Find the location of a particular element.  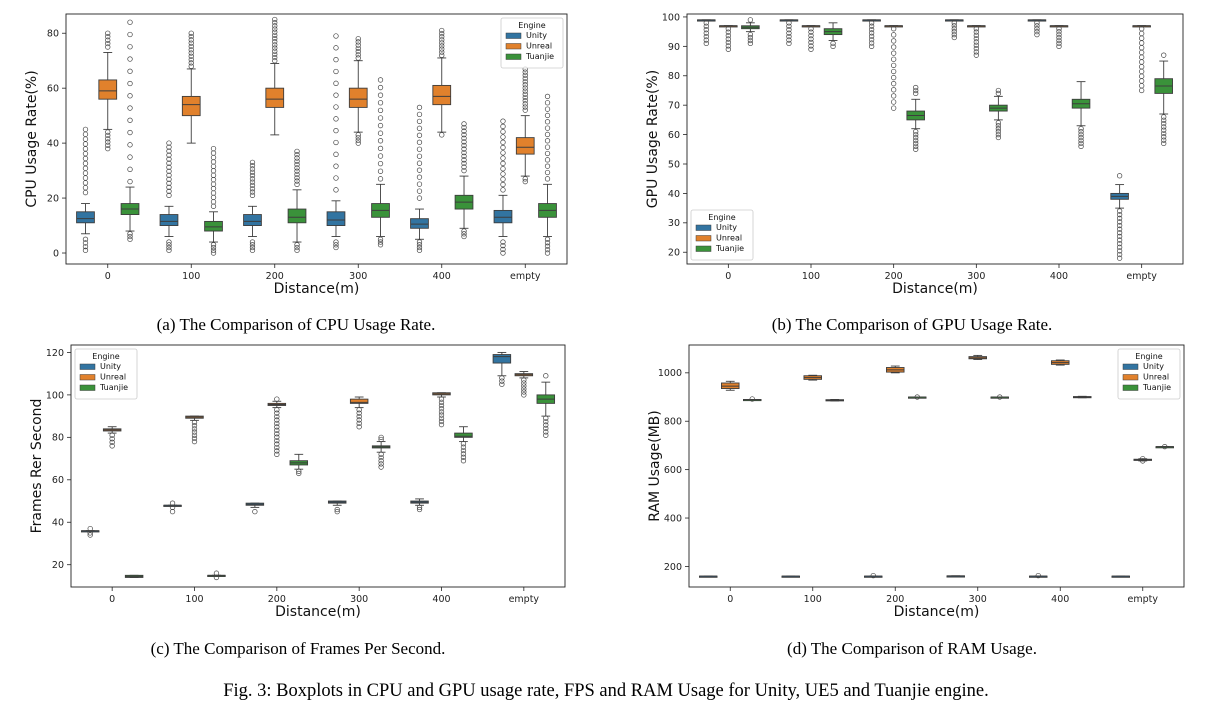

ram-box-unreal is located at coordinates (1060, 362).